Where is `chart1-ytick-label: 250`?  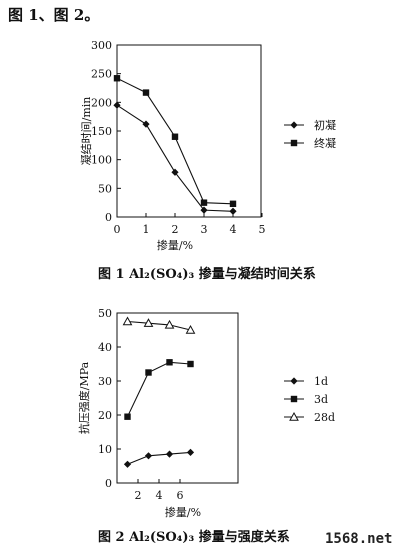 chart1-ytick-label: 250 is located at coordinates (101, 74).